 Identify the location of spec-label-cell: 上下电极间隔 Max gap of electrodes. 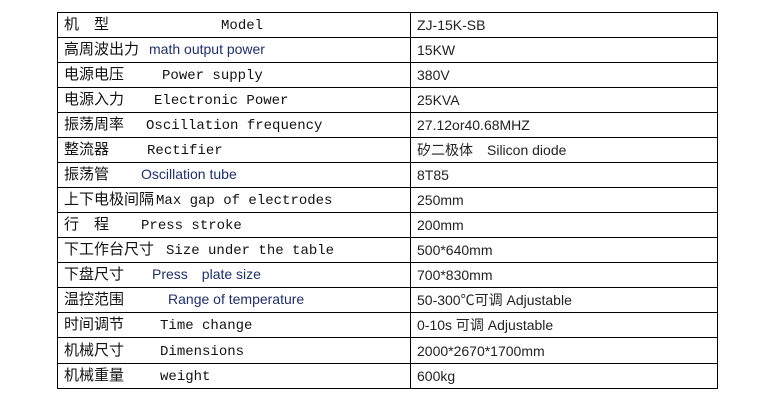
(234, 200).